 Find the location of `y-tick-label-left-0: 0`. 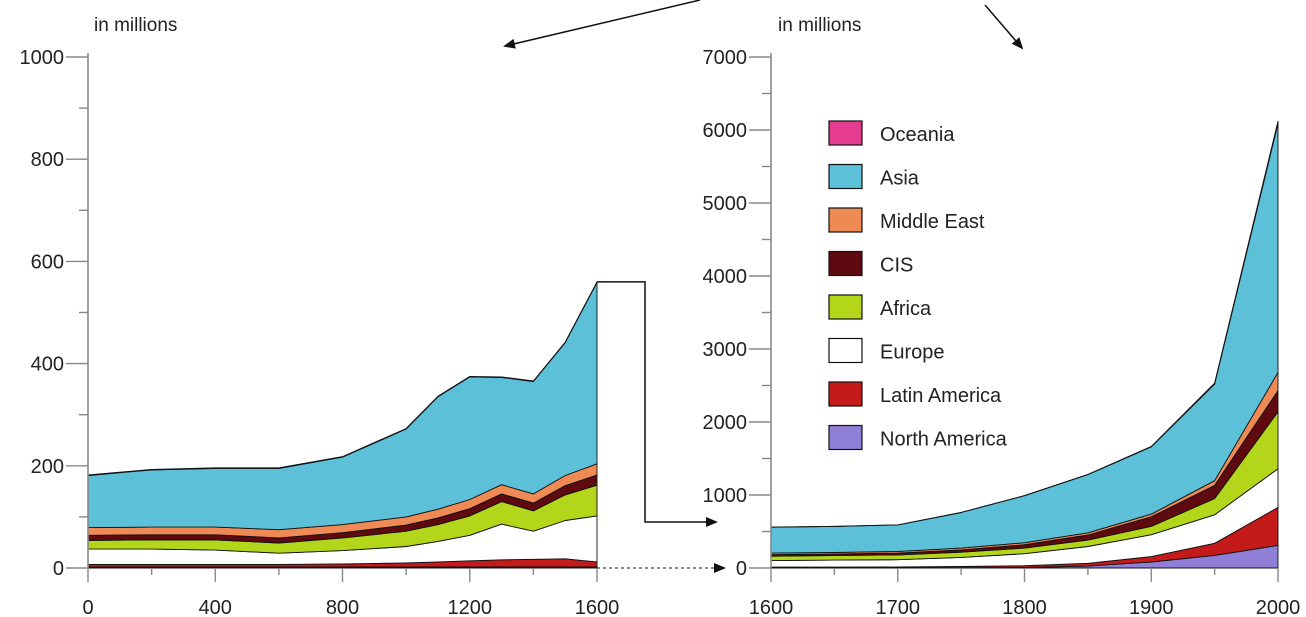

y-tick-label-left-0: 0 is located at coordinates (58, 569).